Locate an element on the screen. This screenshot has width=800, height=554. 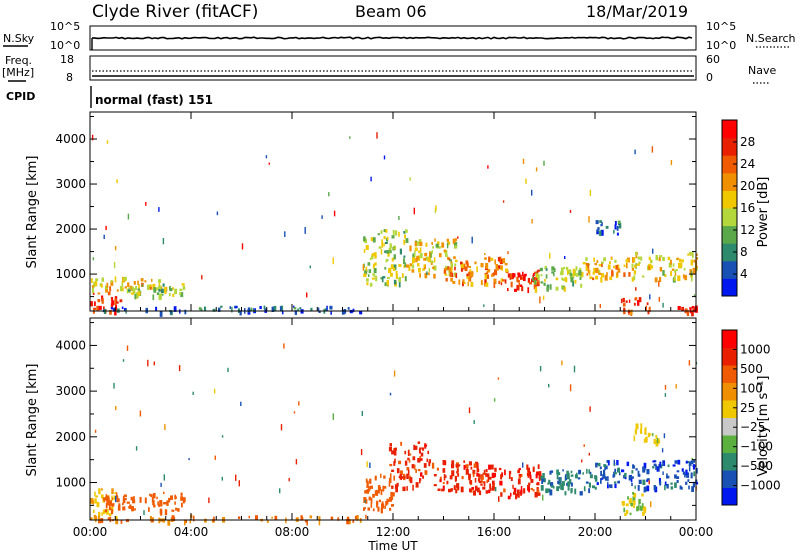
colorbar-tick-label: 100 is located at coordinates (751, 388).